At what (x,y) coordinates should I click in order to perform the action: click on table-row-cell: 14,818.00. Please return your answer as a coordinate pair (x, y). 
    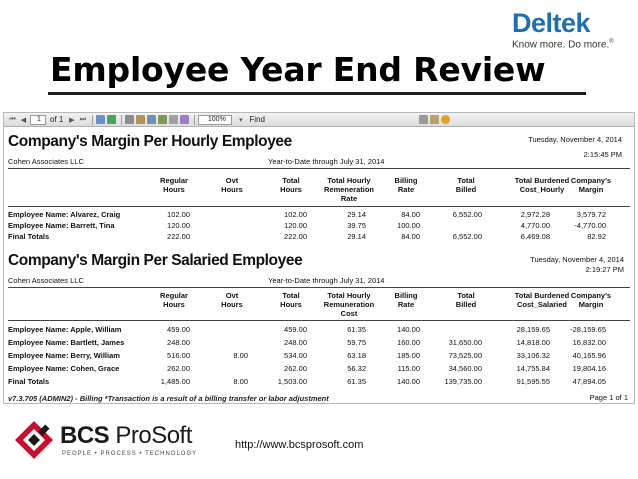
    Looking at the image, I should click on (533, 342).